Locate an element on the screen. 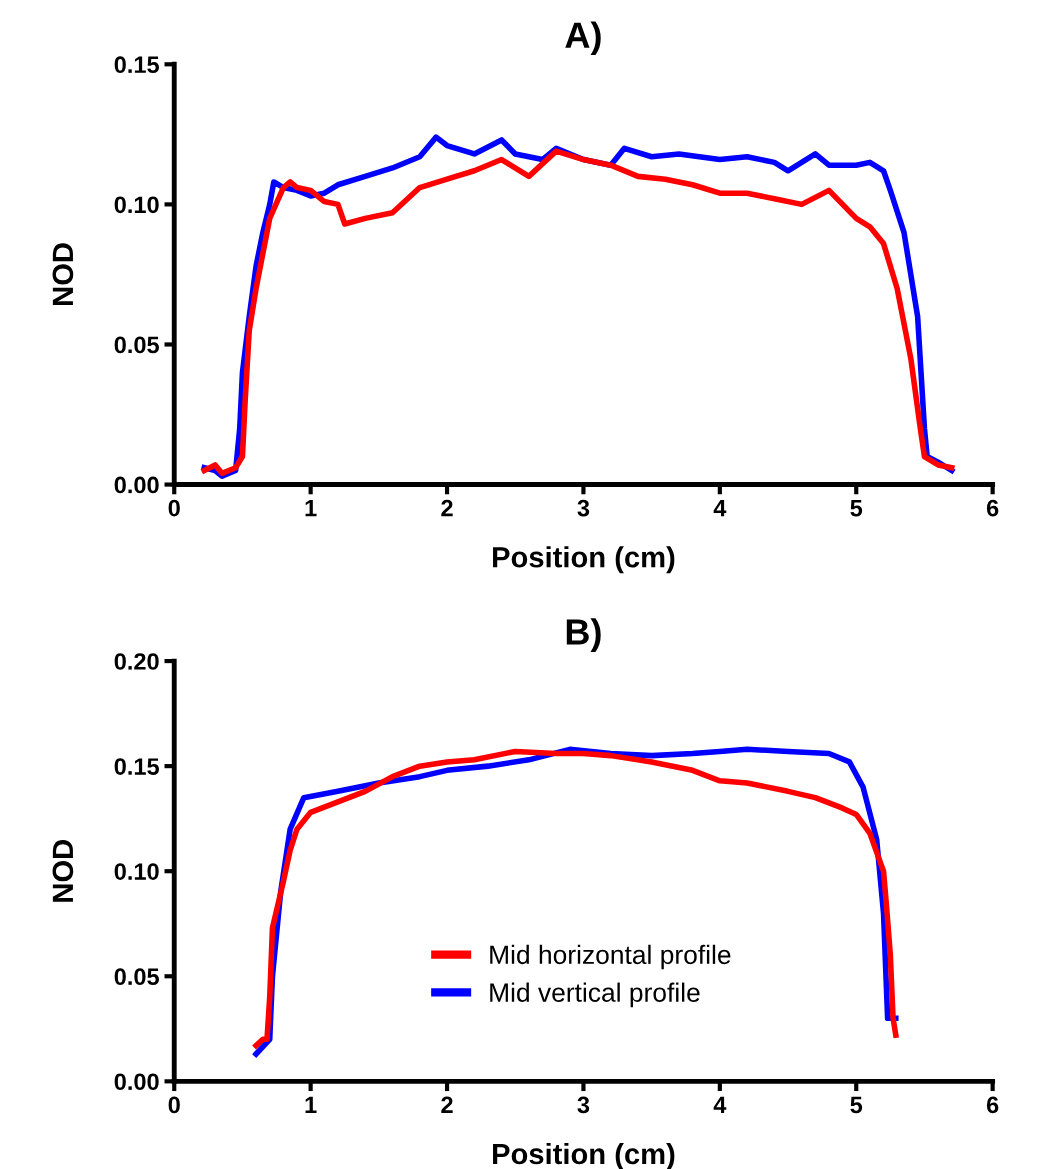 This screenshot has height=1169, width=1056. chart-title: B) is located at coordinates (583, 635).